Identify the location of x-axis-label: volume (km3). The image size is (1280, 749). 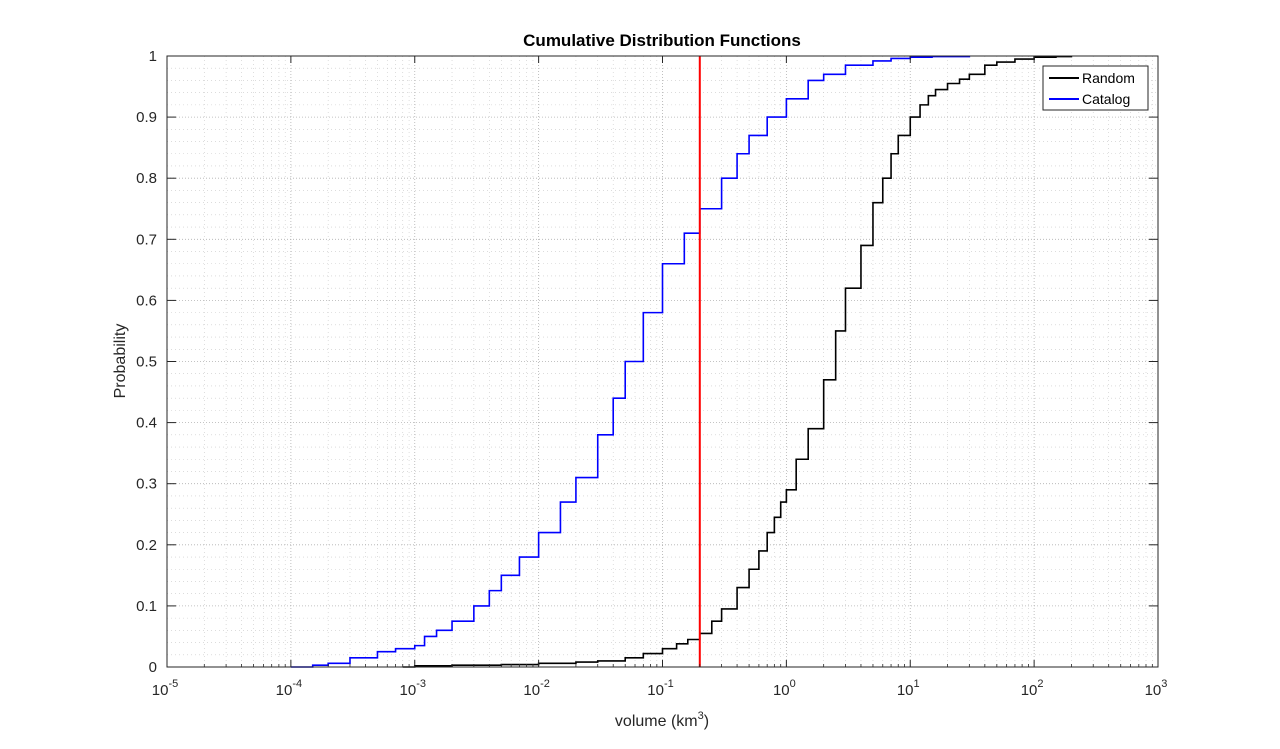
(662, 720).